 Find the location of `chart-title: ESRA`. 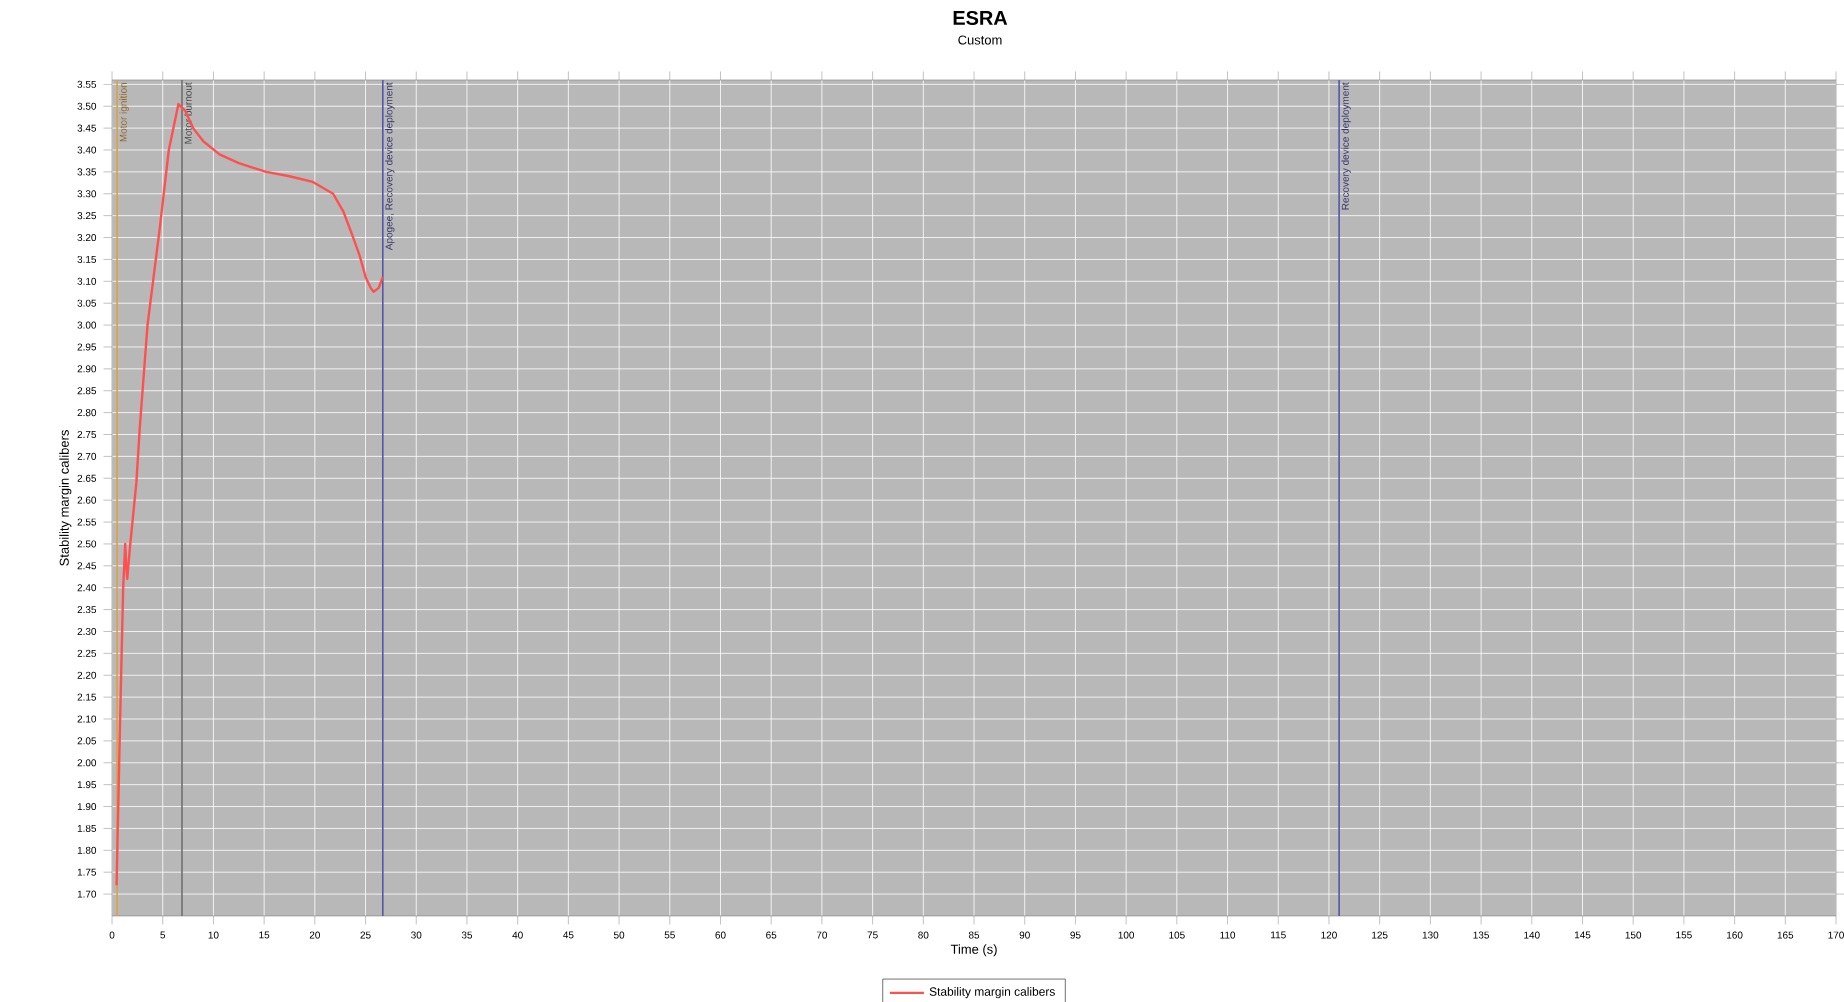

chart-title: ESRA is located at coordinates (980, 18).